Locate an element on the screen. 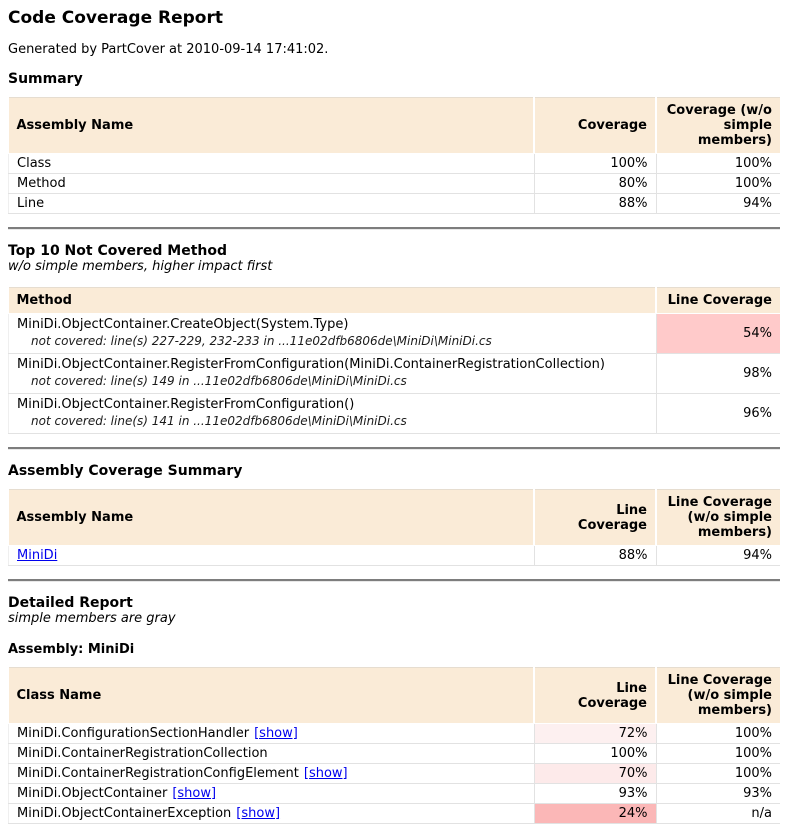 The height and width of the screenshot is (832, 788). line-coverage-value: 72% is located at coordinates (594, 733).